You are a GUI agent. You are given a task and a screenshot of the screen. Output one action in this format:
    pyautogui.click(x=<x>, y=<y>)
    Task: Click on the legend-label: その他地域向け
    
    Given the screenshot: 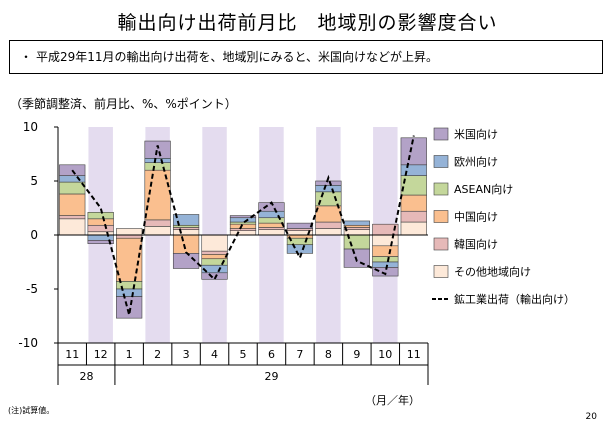 What is the action you would take?
    pyautogui.click(x=492, y=272)
    